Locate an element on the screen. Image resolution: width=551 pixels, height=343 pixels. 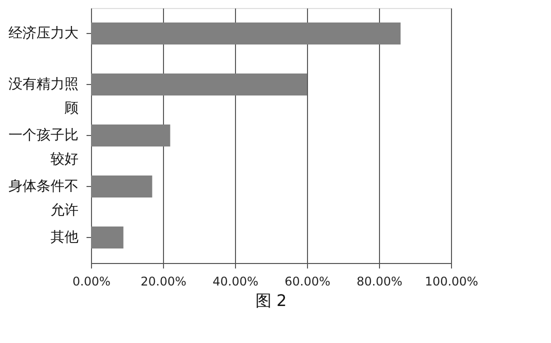
x-tick-label: 20.00% is located at coordinates (163, 281).